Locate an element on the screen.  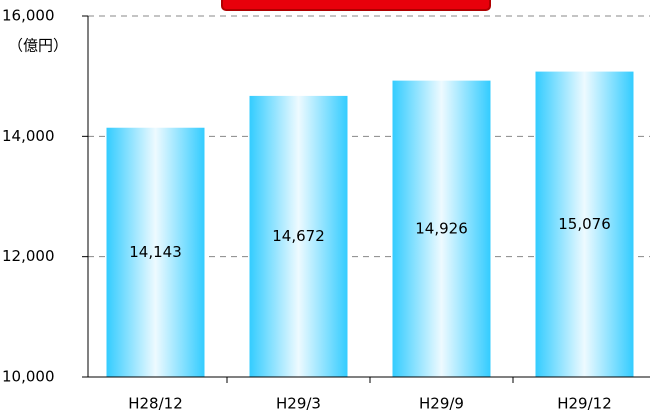
value-label: 14,672 is located at coordinates (298, 236).